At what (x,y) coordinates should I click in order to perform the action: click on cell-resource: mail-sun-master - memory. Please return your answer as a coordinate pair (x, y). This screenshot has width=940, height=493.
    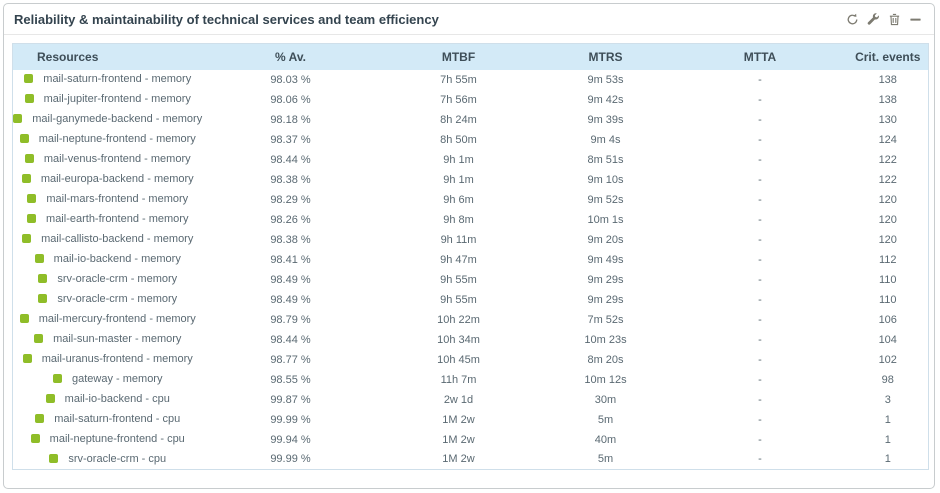
    Looking at the image, I should click on (108, 340).